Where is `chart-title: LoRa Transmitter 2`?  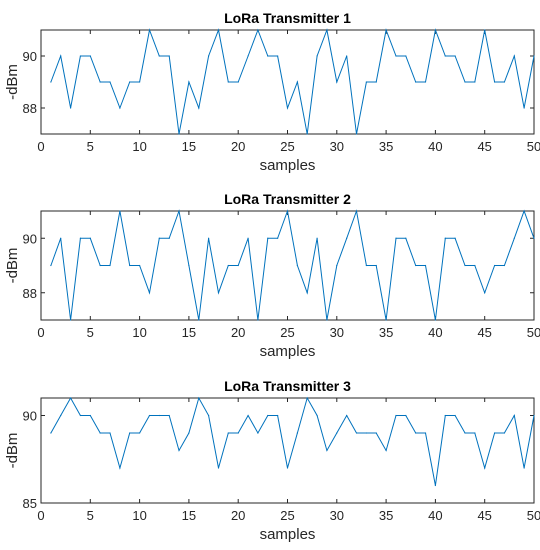 chart-title: LoRa Transmitter 2 is located at coordinates (287, 199).